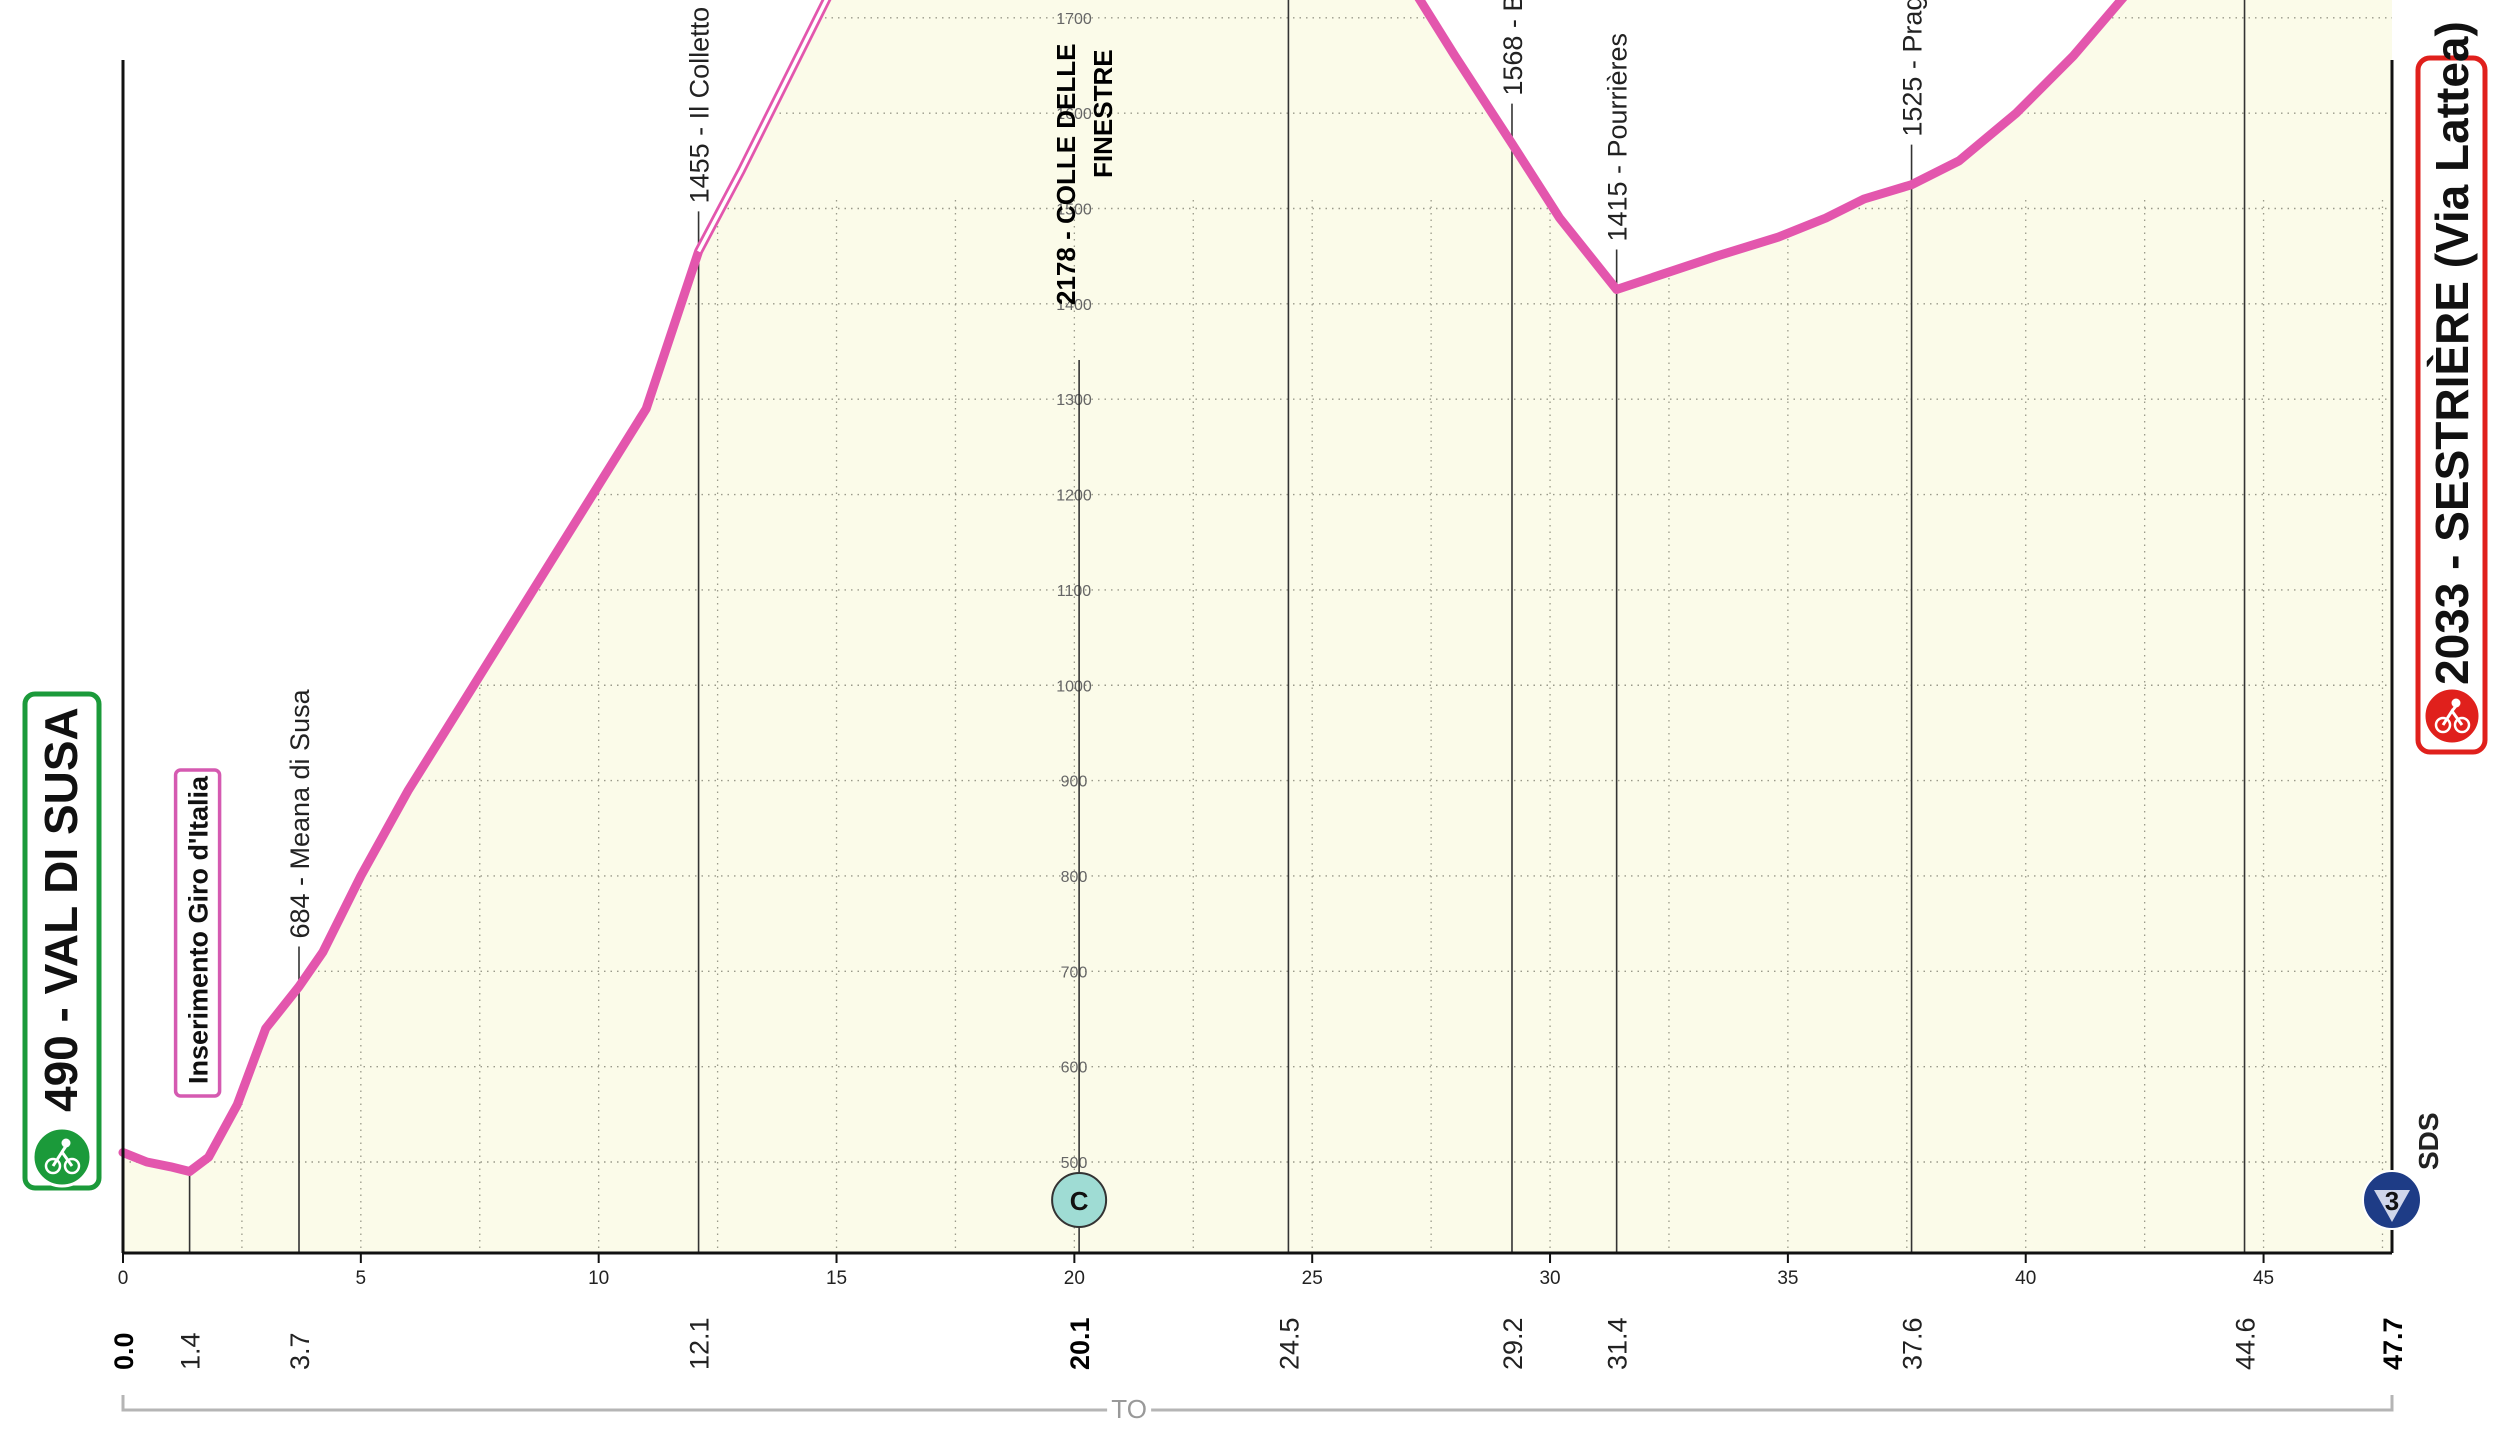  What do you see at coordinates (1103, 113) in the screenshot?
I see `summit-label-line2: FINESTRE` at bounding box center [1103, 113].